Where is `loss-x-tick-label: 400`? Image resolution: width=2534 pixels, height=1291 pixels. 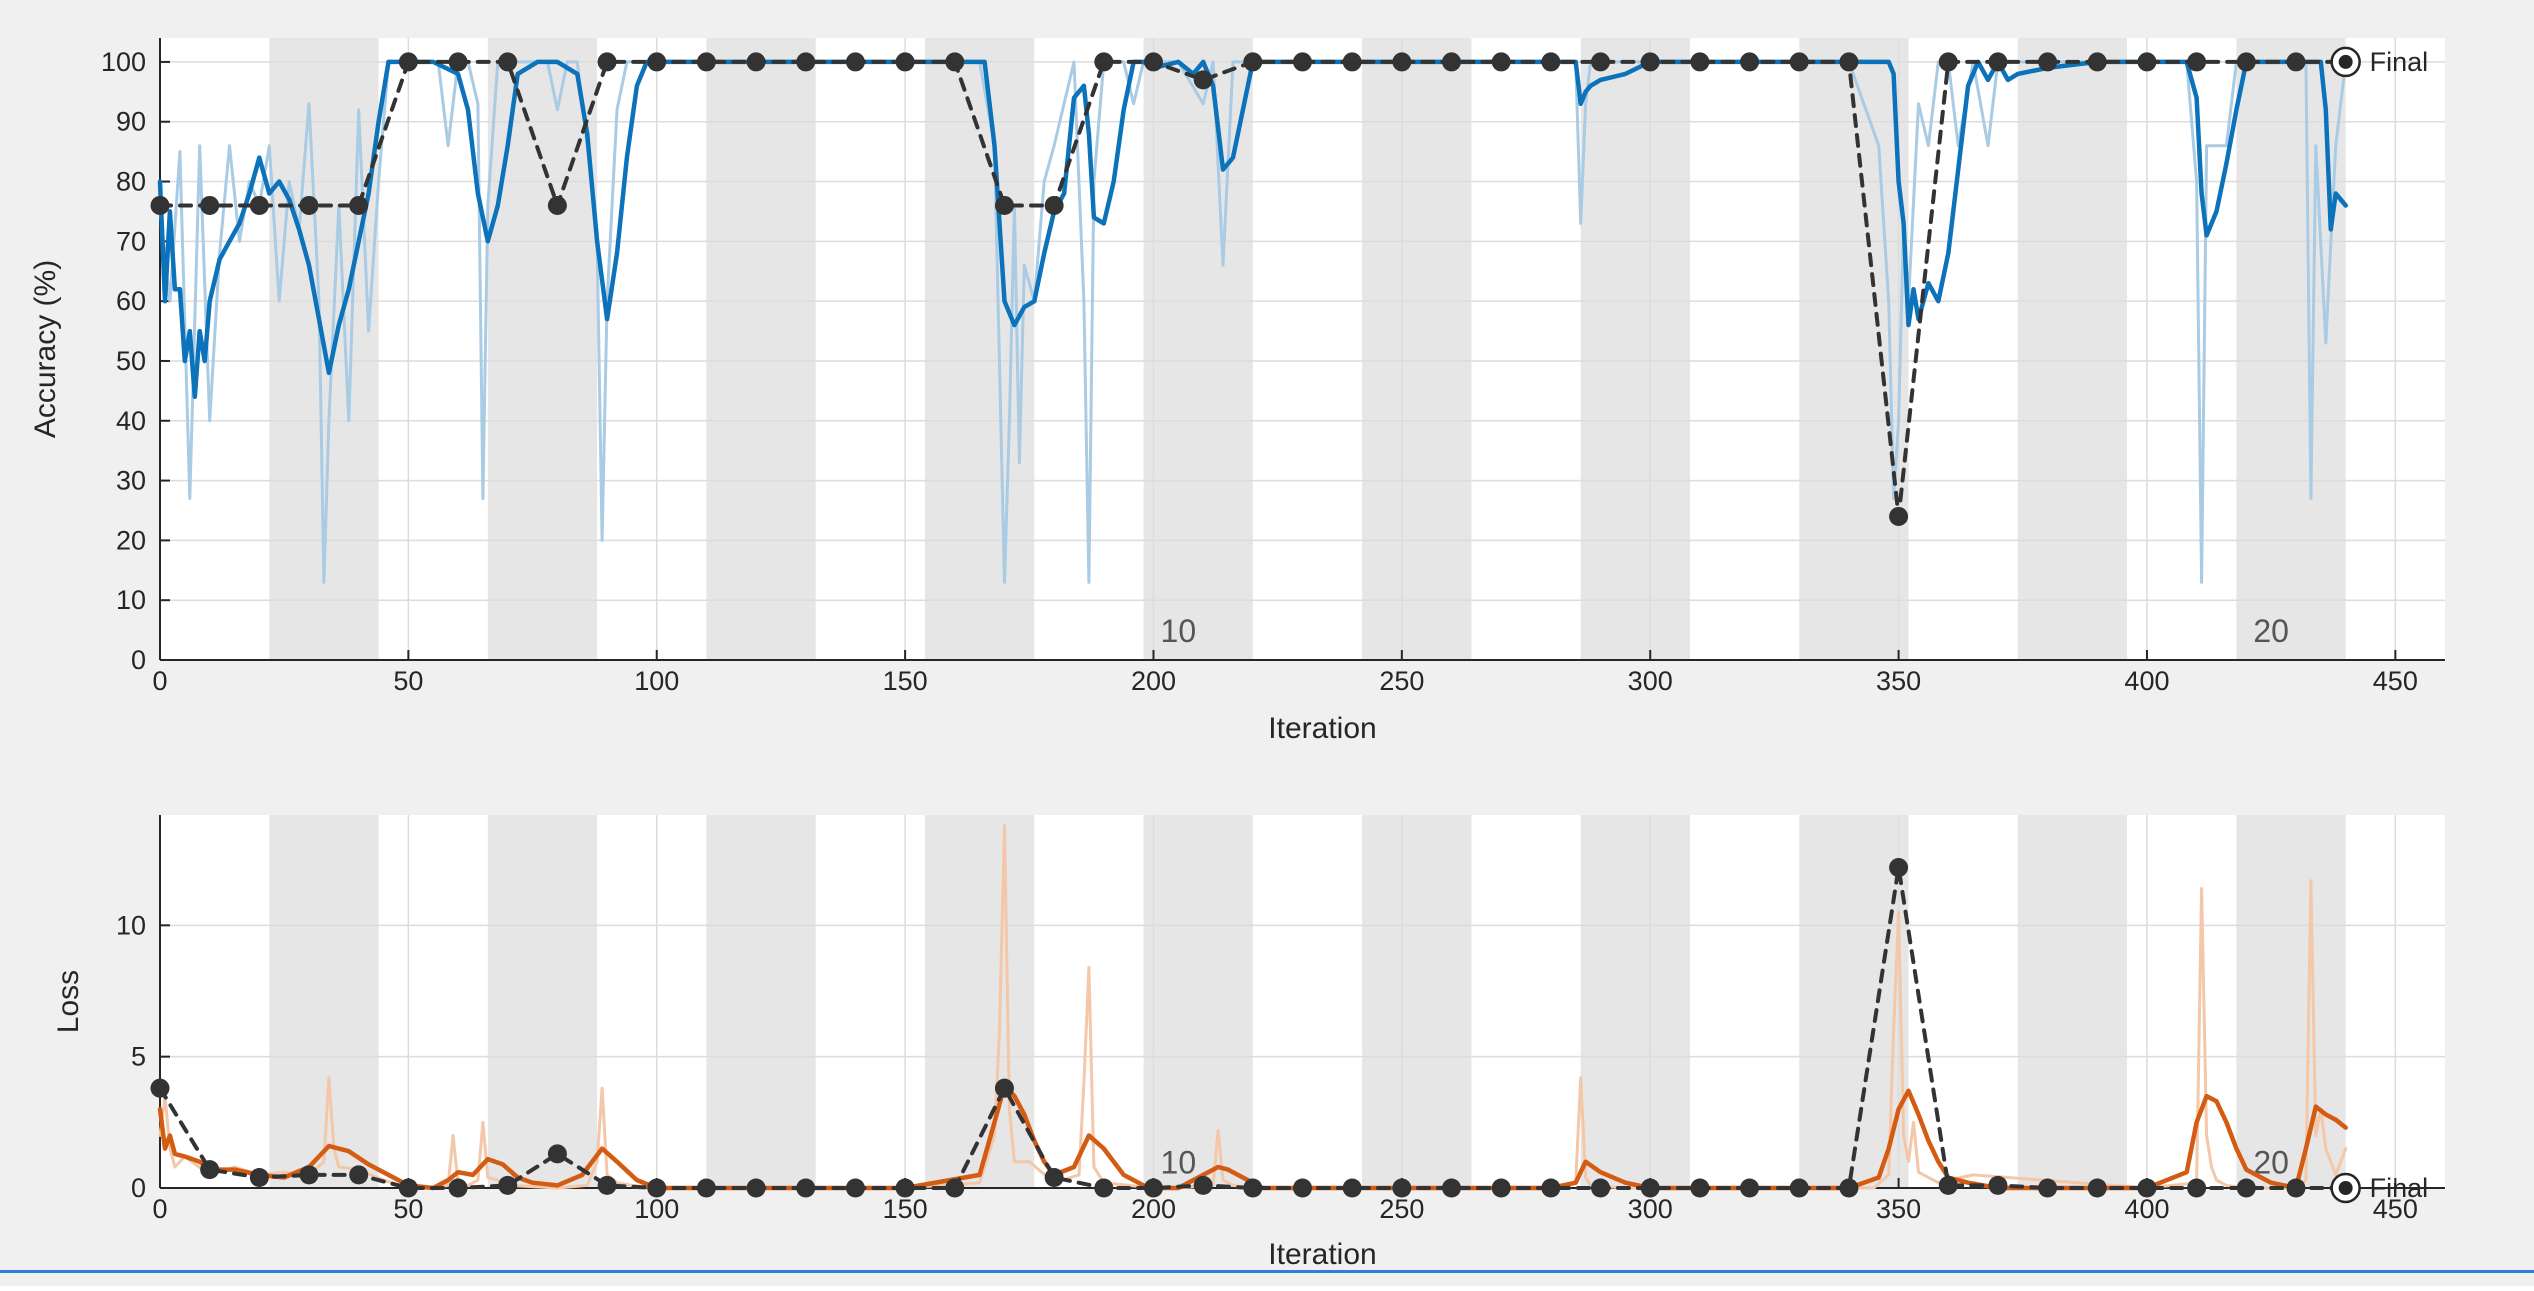 loss-x-tick-label: 400 is located at coordinates (2146, 1209).